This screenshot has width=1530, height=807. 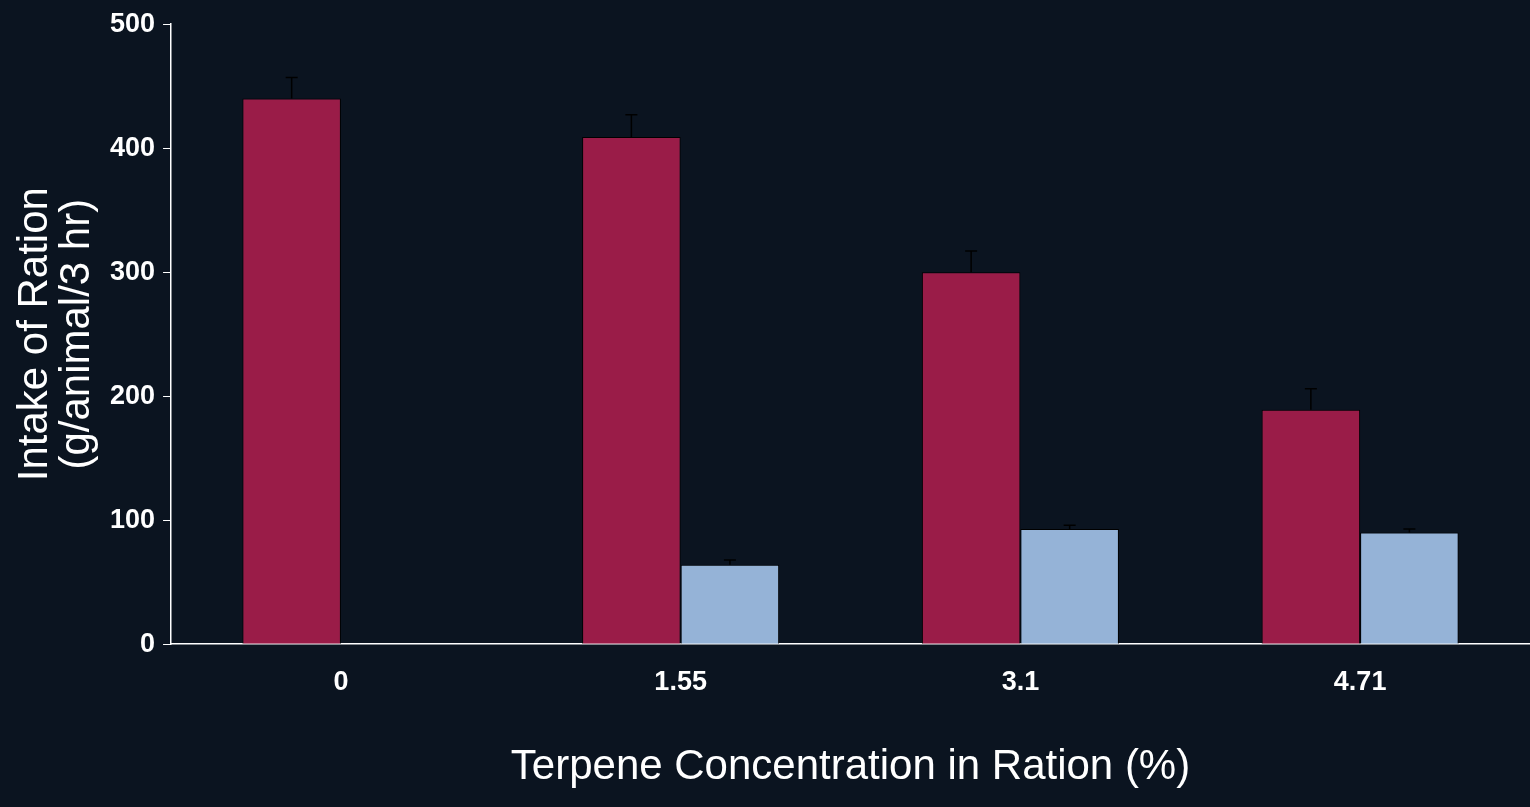 I want to click on x-axis-title: Terpene Concentration in Ration (%), so click(x=850, y=765).